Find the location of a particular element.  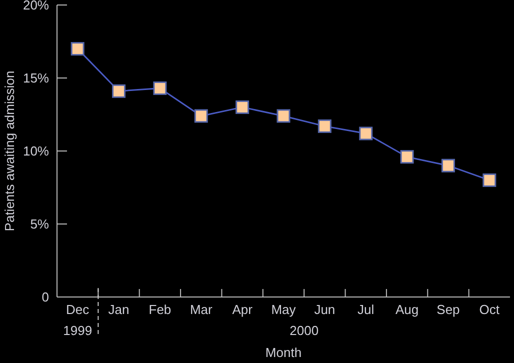

y-axis-title: Patients awaiting admission is located at coordinates (9, 151).